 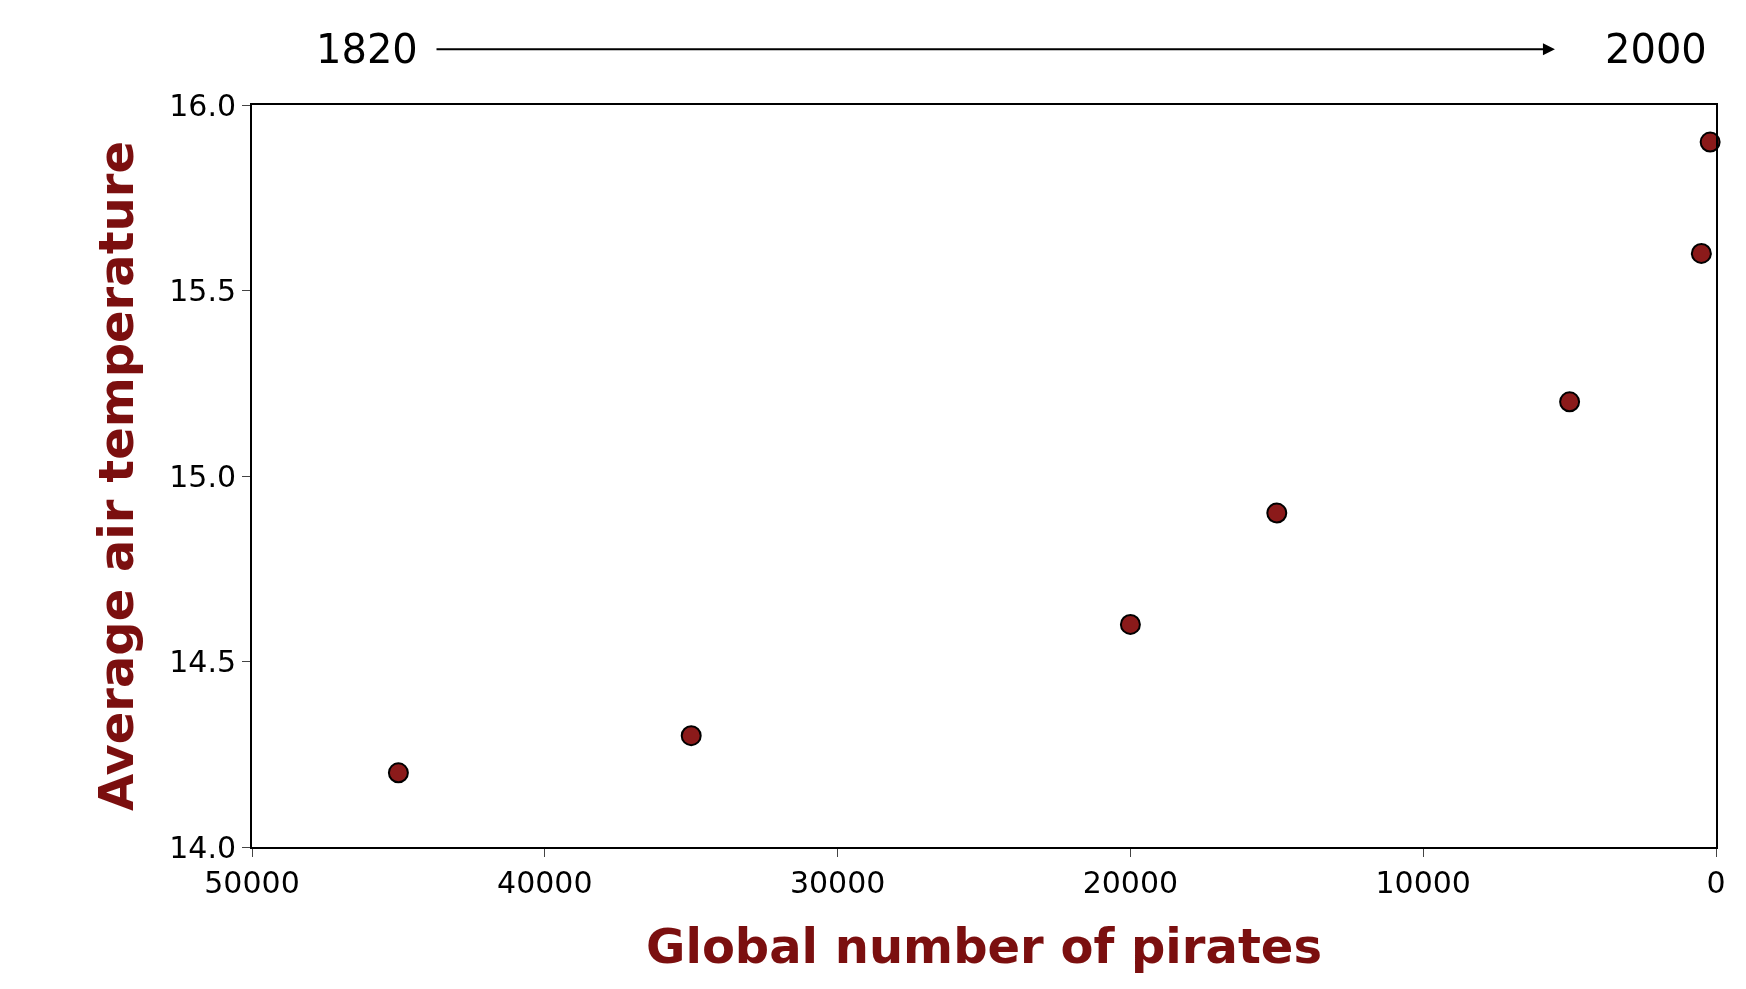 What do you see at coordinates (1130, 882) in the screenshot?
I see `x-tick-label: 20000` at bounding box center [1130, 882].